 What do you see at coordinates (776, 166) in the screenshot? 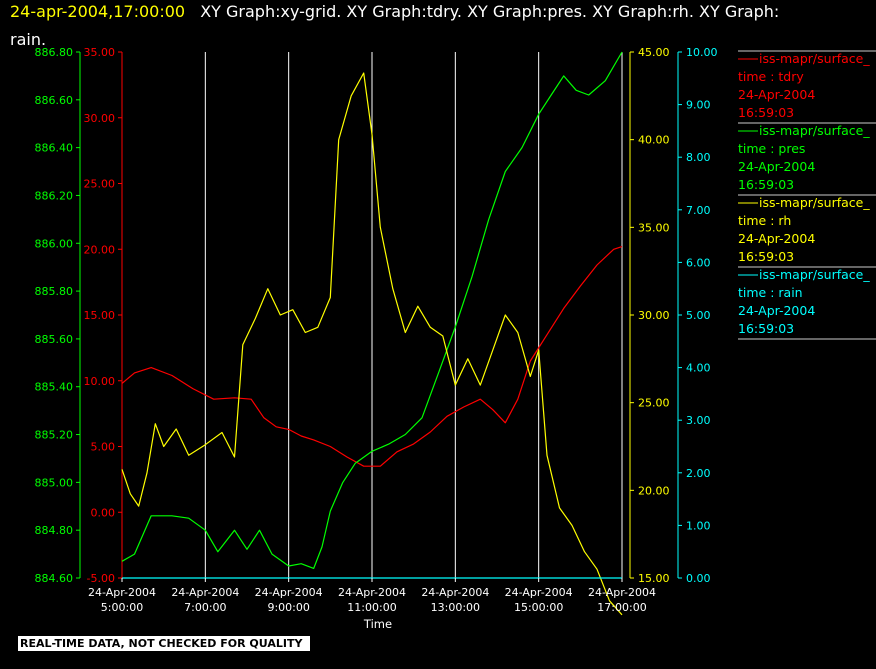
I see `legend-pres-line-2: 24-Apr-2004` at bounding box center [776, 166].